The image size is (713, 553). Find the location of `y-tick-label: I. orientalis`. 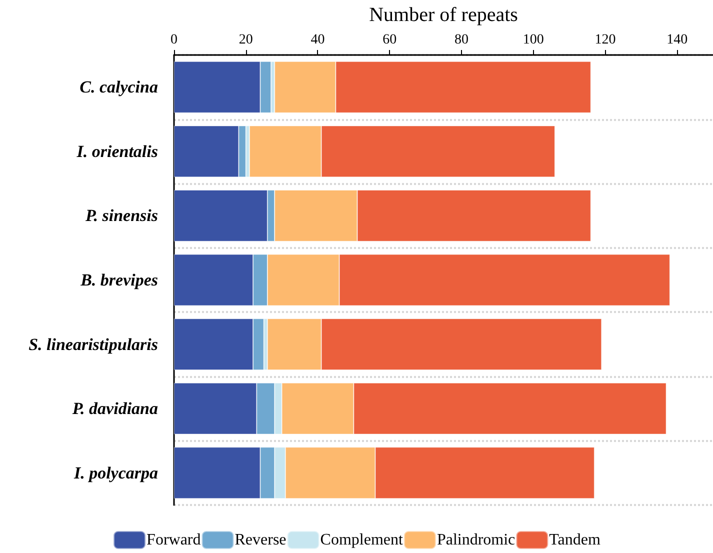

y-tick-label: I. orientalis is located at coordinates (117, 151).